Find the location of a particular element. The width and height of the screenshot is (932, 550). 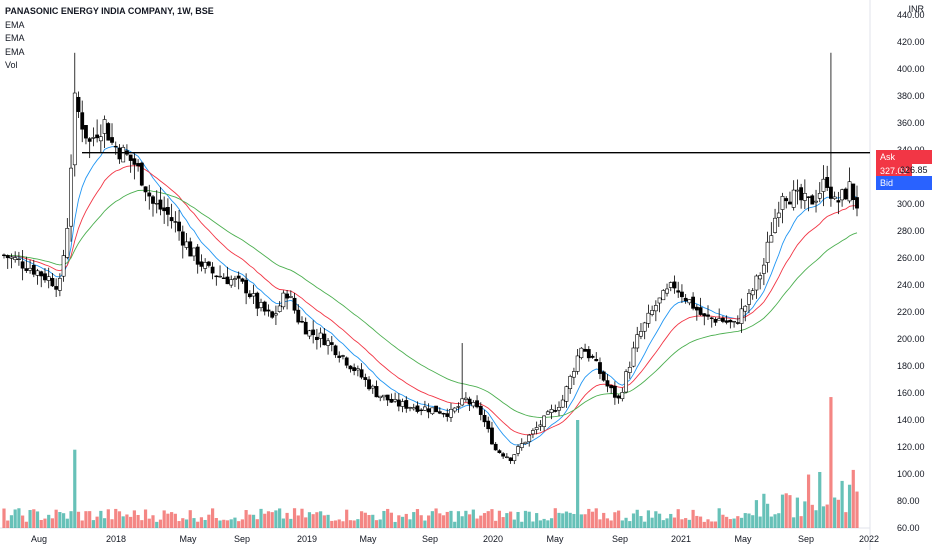

last-price-value: 326.85 is located at coordinates (914, 170).